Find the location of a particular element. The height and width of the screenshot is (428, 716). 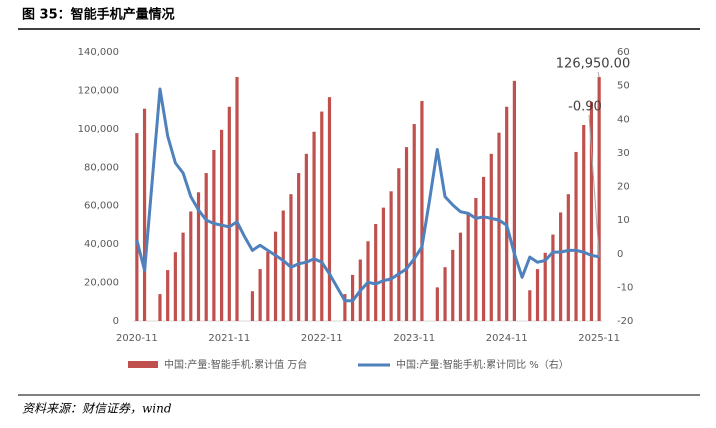

y2-tick-label: 40 is located at coordinates (623, 119).